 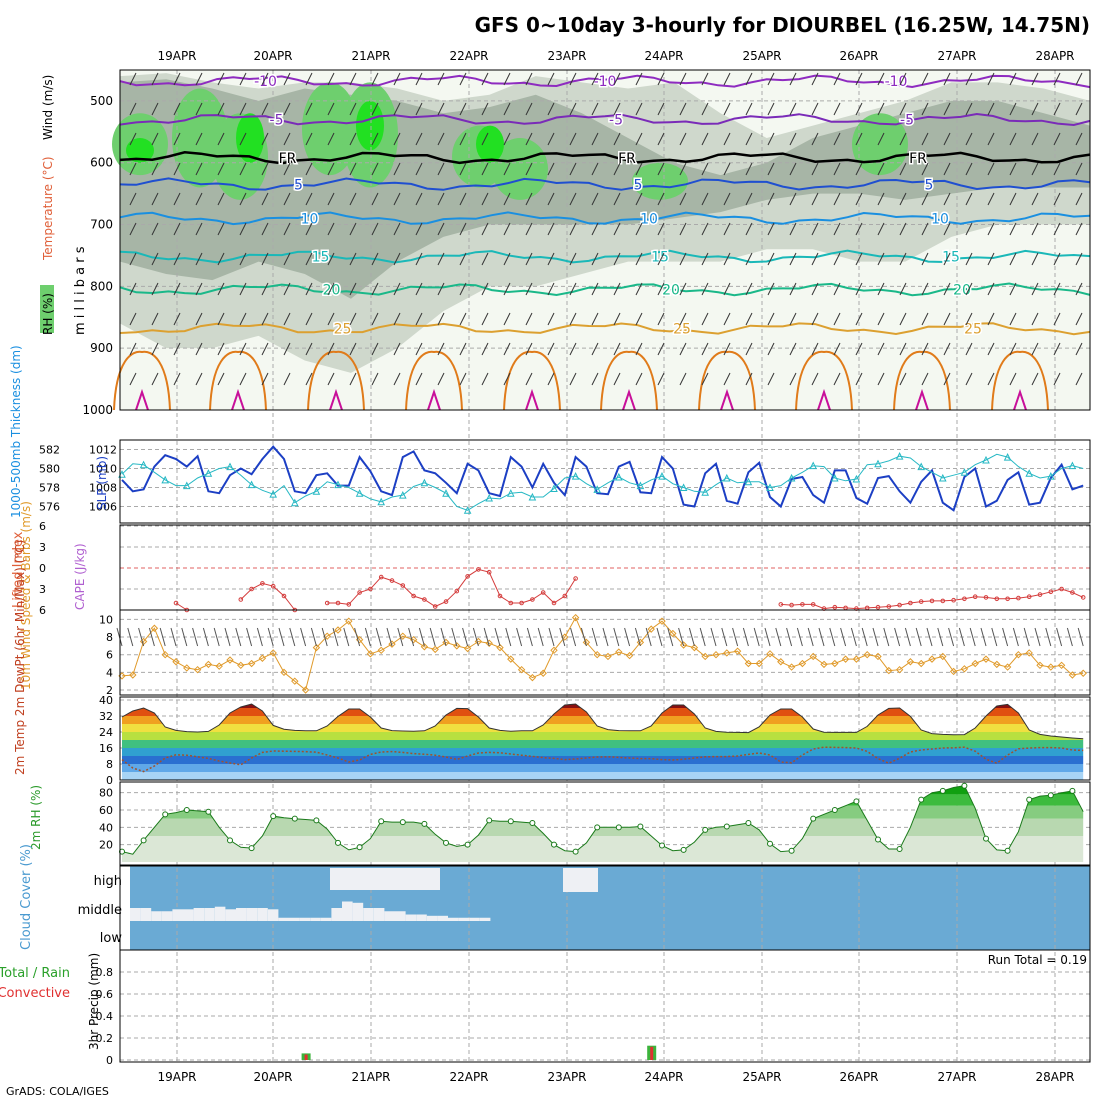 What do you see at coordinates (343, 329) in the screenshot?
I see `isotherm-label: 25` at bounding box center [343, 329].